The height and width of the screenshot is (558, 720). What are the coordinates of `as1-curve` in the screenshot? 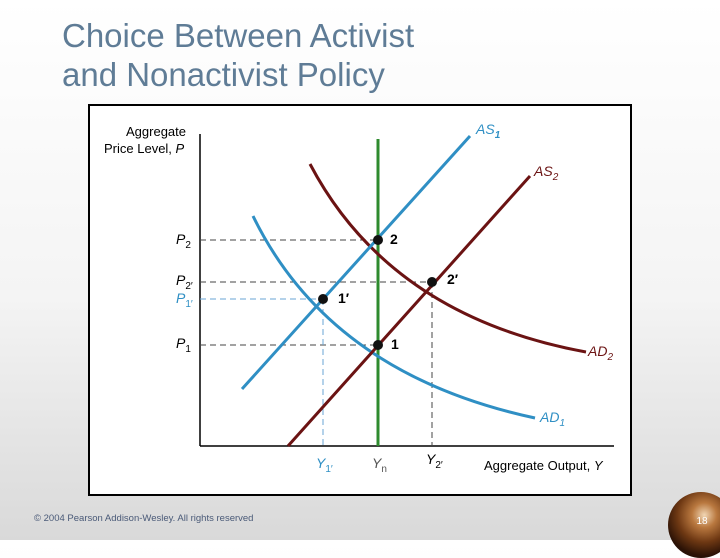 It's located at (356, 262).